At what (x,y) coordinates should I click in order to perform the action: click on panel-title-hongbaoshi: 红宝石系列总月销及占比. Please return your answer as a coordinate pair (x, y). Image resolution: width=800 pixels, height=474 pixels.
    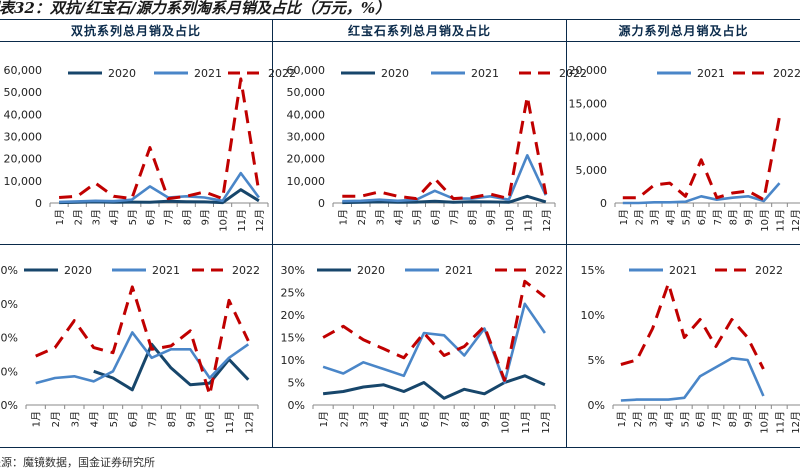
    Looking at the image, I should click on (419, 30).